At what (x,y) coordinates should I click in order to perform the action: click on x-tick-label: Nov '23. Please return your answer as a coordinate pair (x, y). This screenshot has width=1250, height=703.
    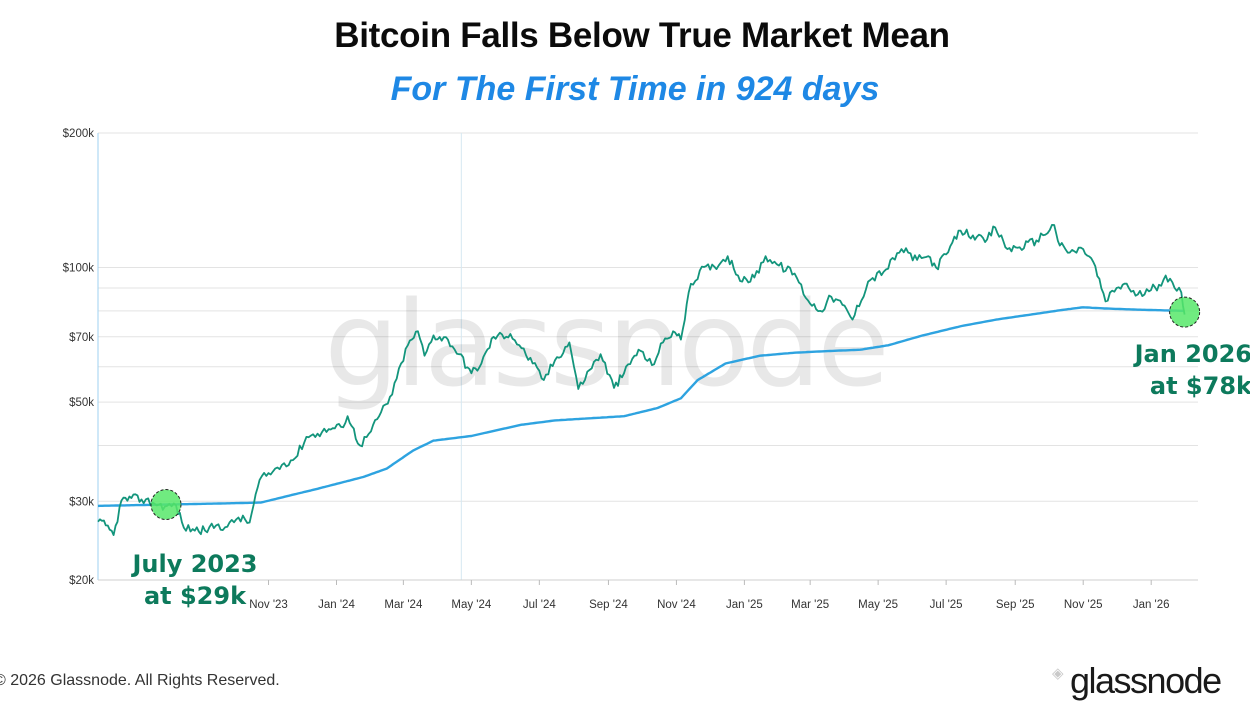
    Looking at the image, I should click on (268, 605).